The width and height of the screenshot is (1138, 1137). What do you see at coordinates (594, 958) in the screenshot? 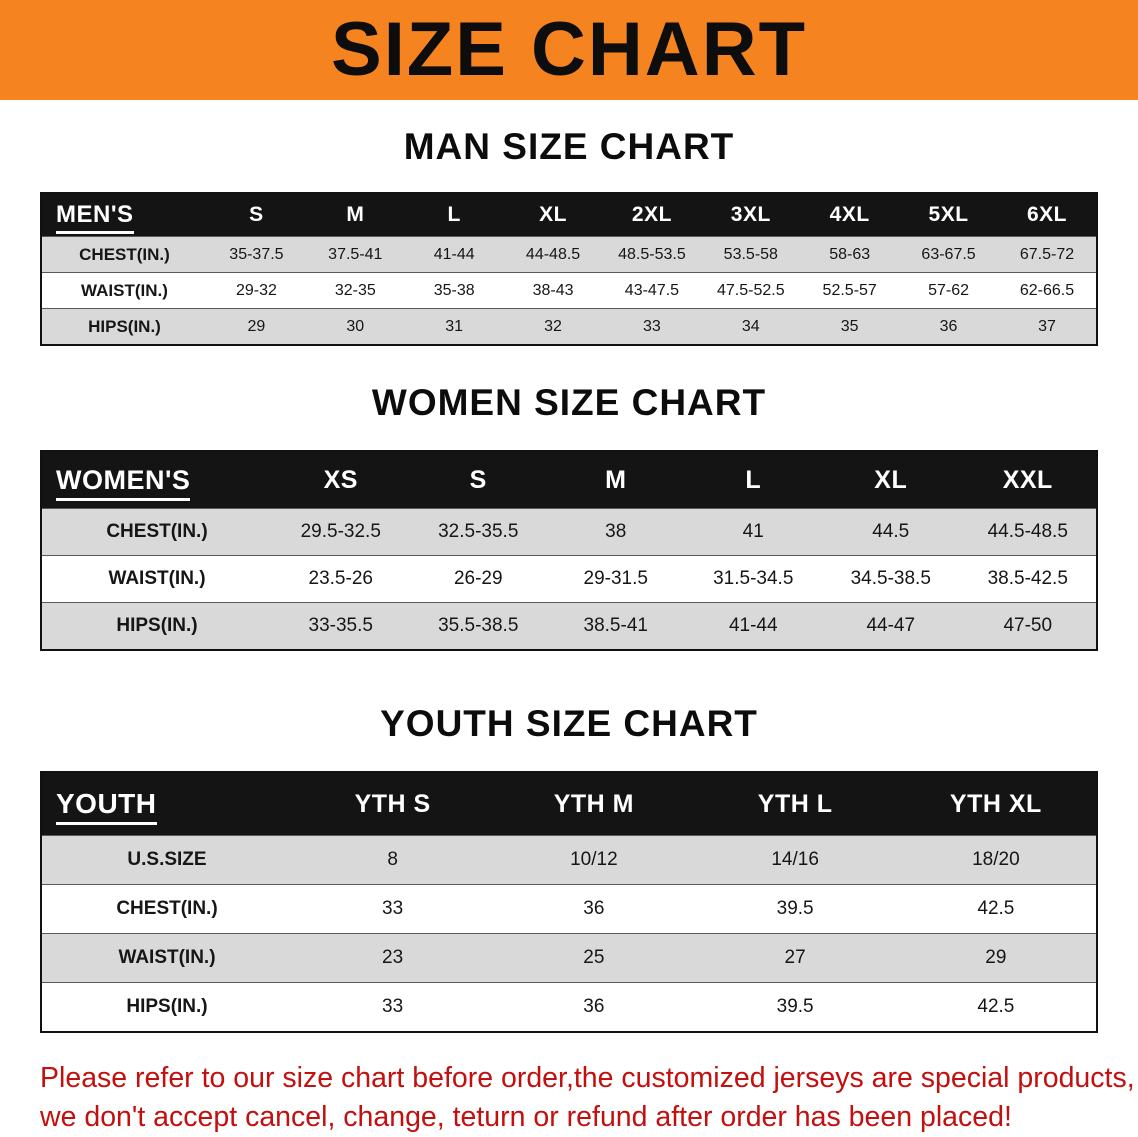
I see `measurement-value: 25` at bounding box center [594, 958].